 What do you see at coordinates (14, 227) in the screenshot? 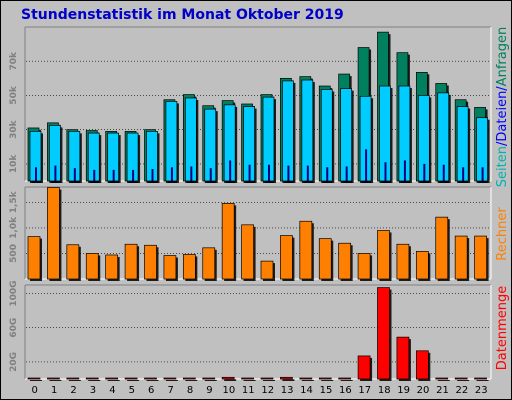
I see `middle-panel-ytick-label: 1,0k` at bounding box center [14, 227].